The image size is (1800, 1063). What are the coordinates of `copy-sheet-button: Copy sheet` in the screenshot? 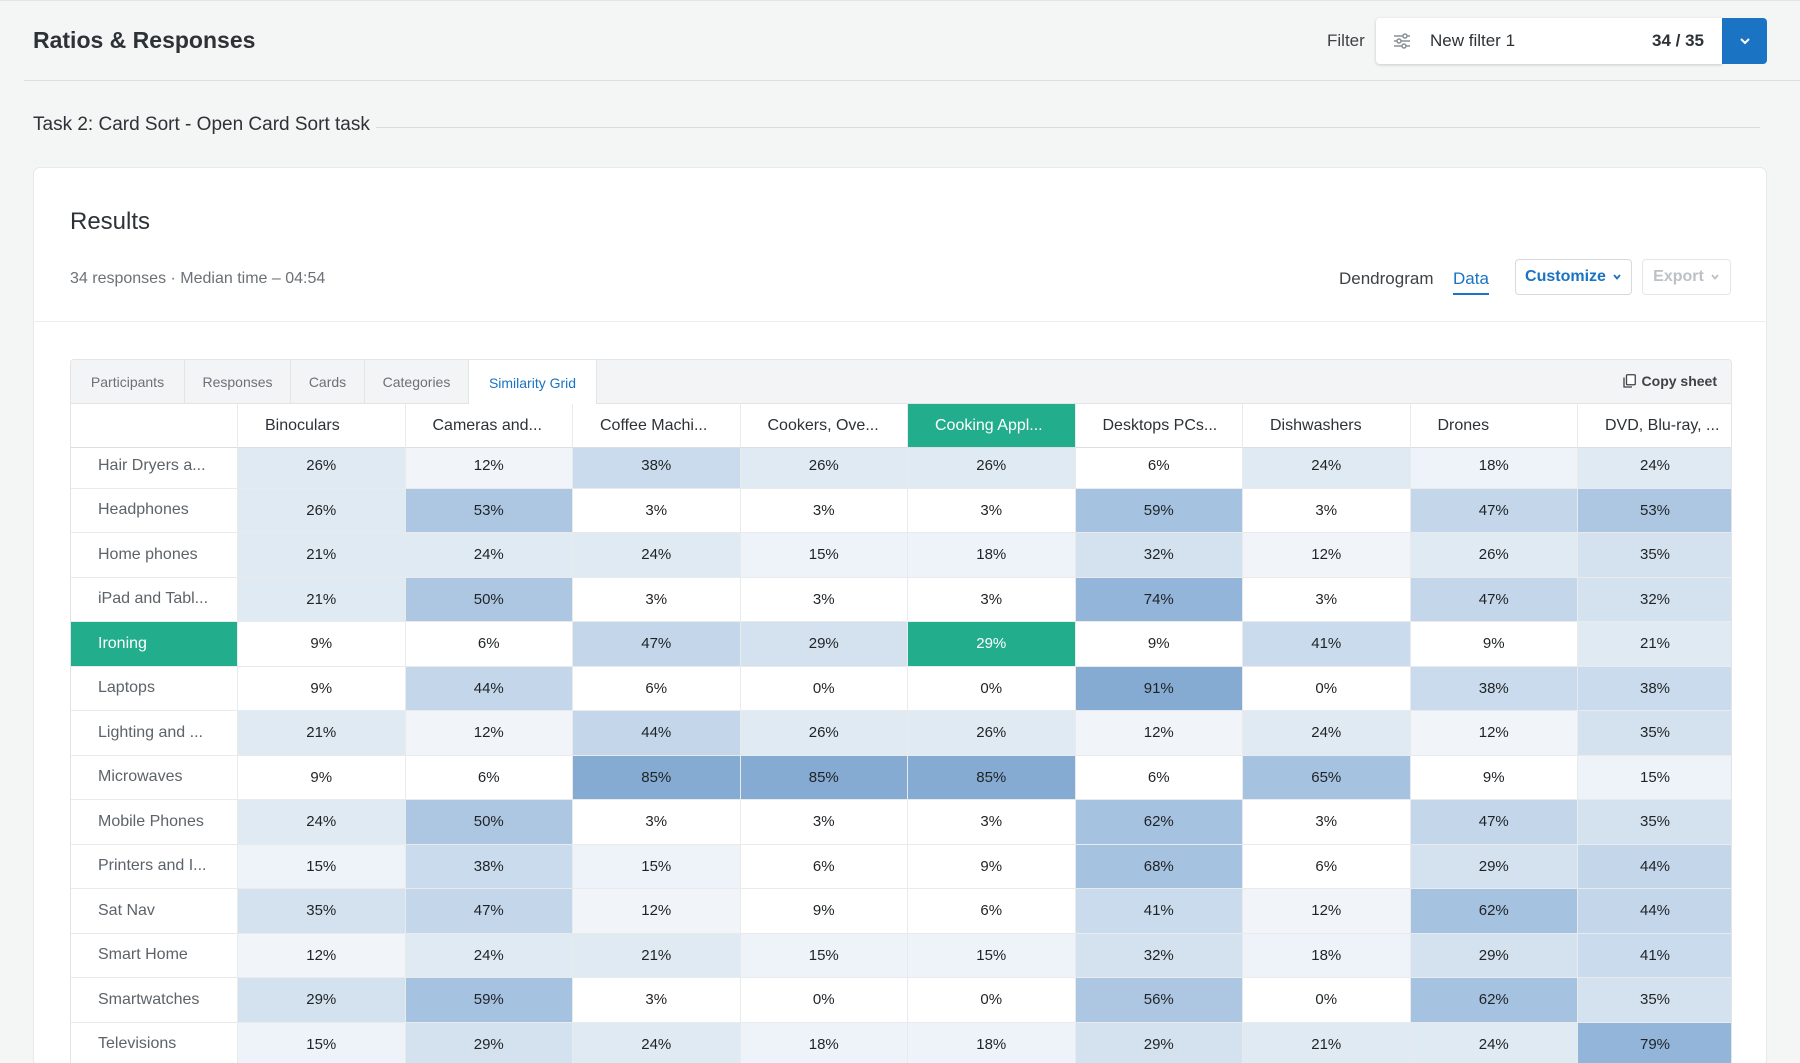 It's located at (1669, 381).